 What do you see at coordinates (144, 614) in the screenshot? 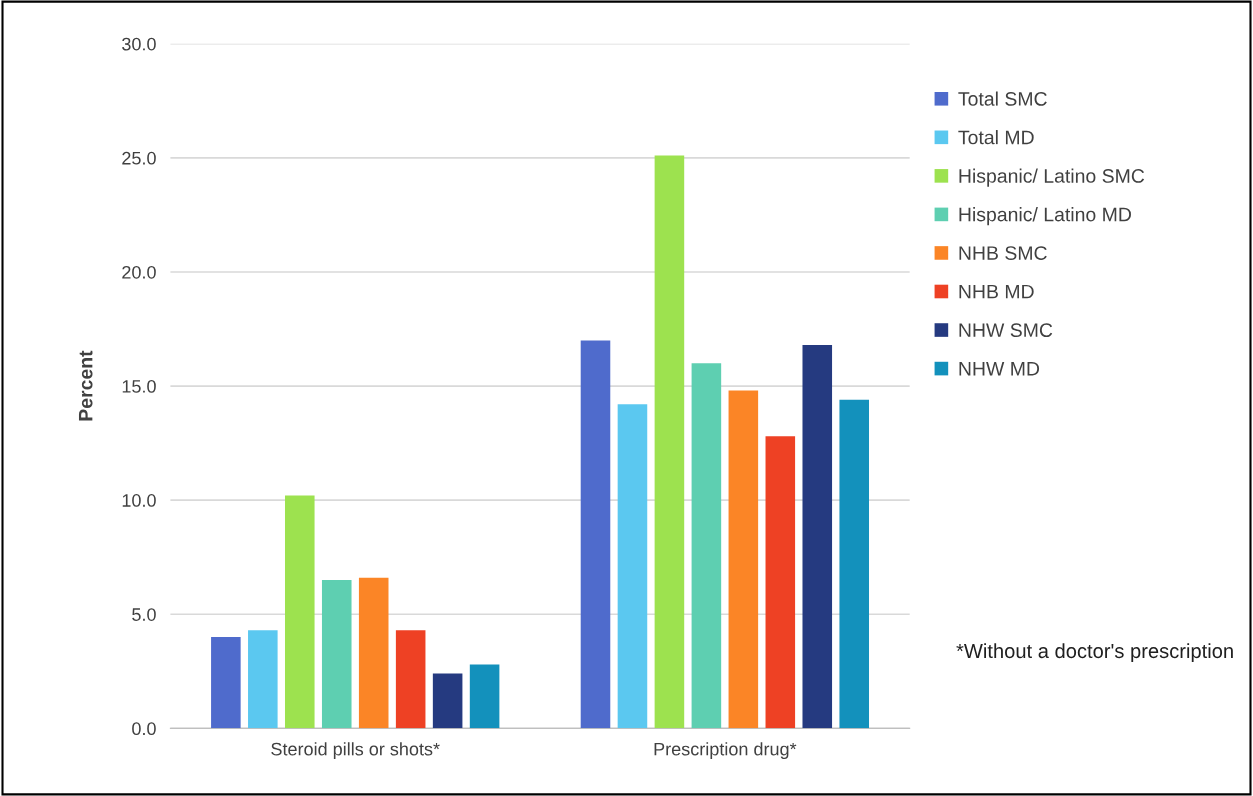
I see `y-tick-label: 5.0` at bounding box center [144, 614].